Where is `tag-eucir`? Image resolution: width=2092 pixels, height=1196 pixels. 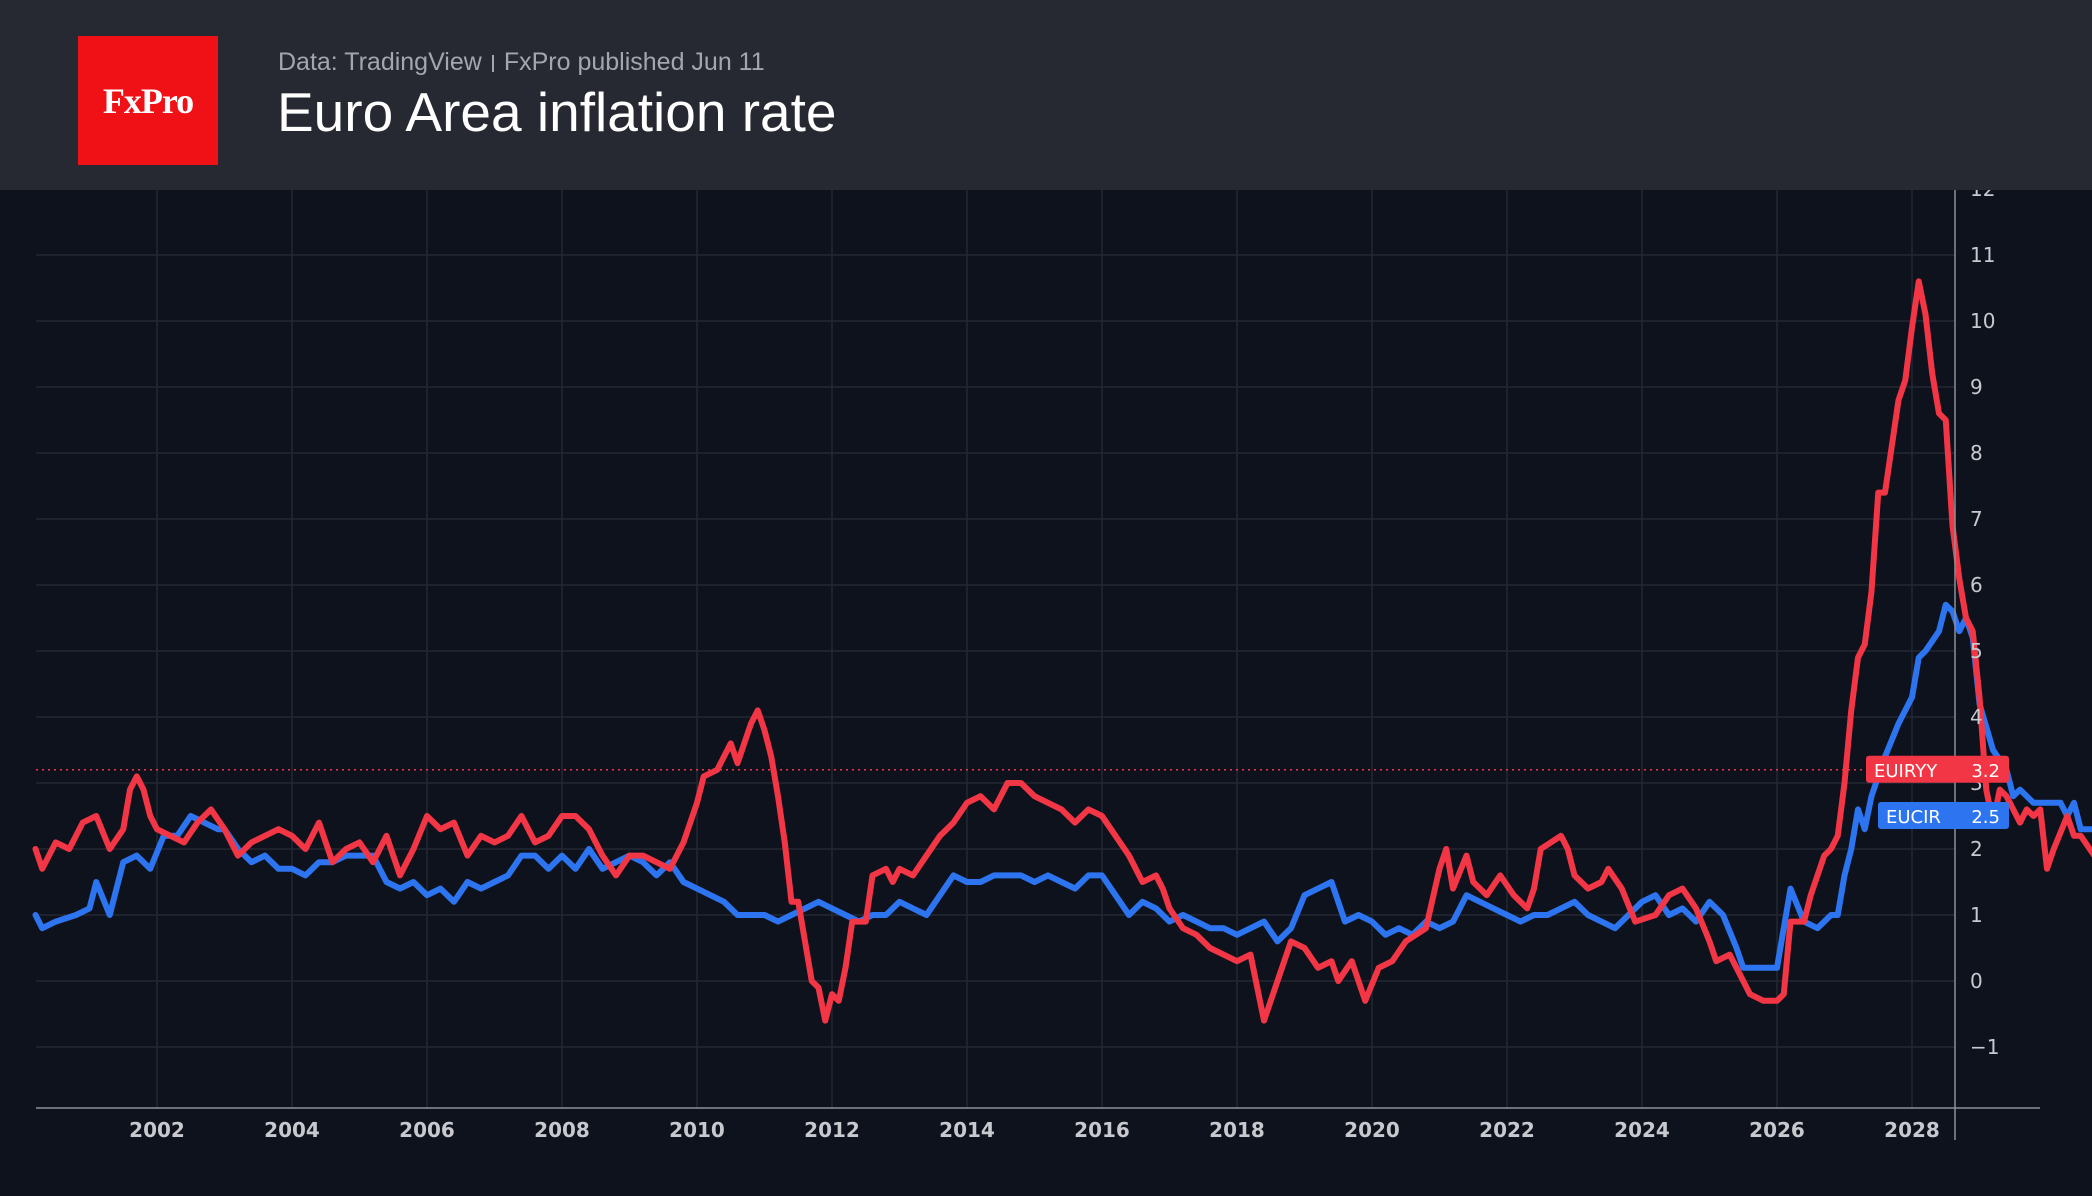
tag-eucir is located at coordinates (1943, 815).